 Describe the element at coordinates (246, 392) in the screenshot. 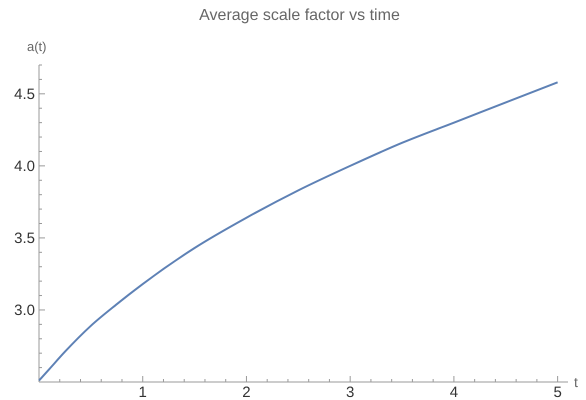

I see `x-tick-label: 2` at that location.